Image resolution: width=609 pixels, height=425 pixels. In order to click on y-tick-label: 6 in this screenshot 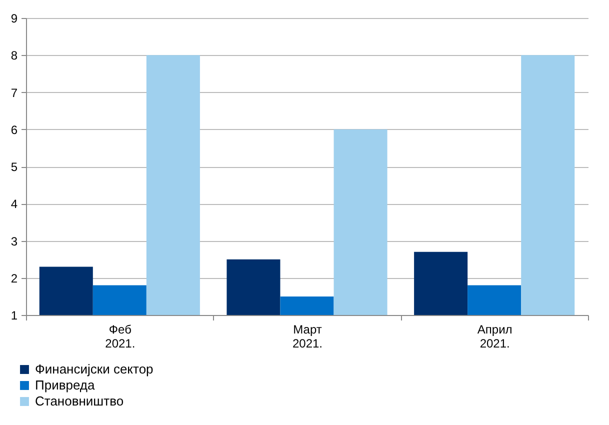, I will do `click(14, 129)`.